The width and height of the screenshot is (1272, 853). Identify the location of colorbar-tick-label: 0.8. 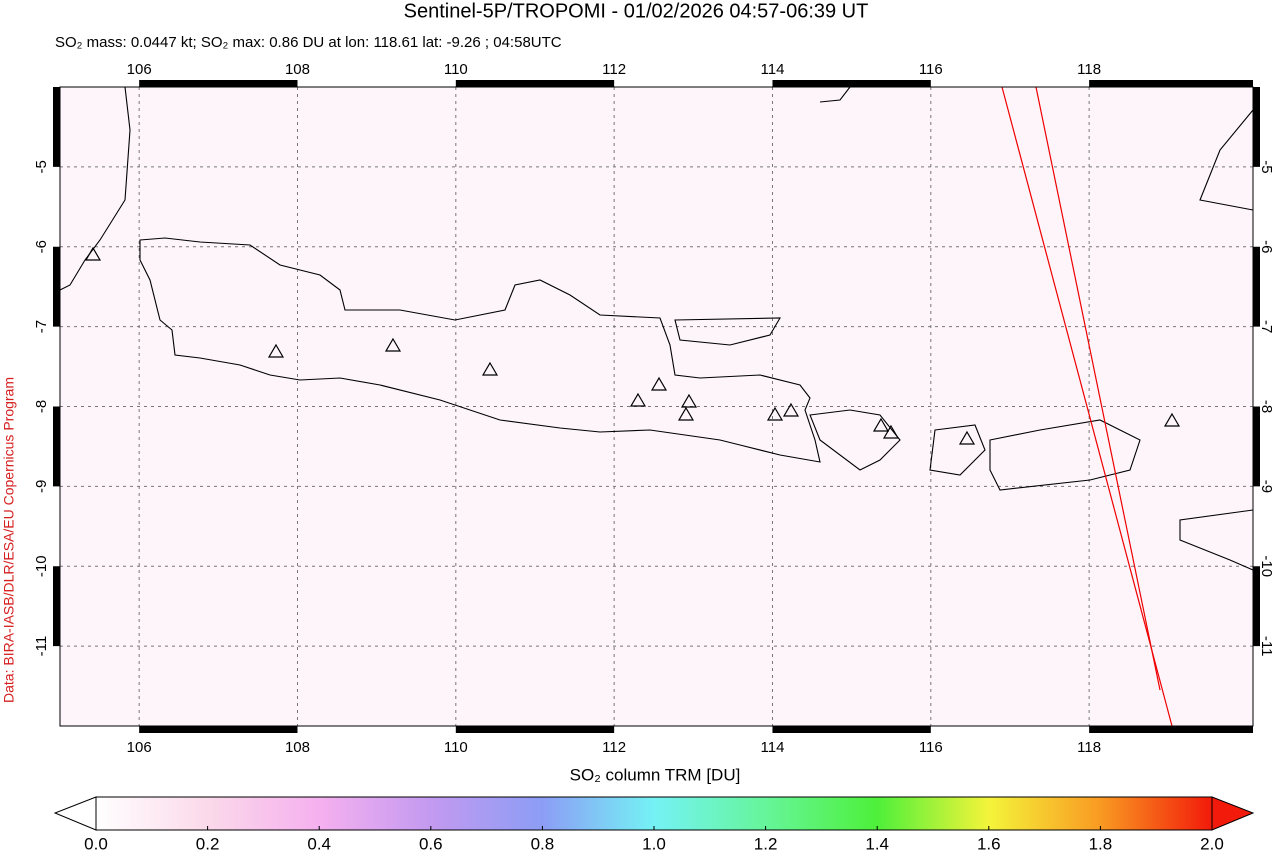
(543, 843).